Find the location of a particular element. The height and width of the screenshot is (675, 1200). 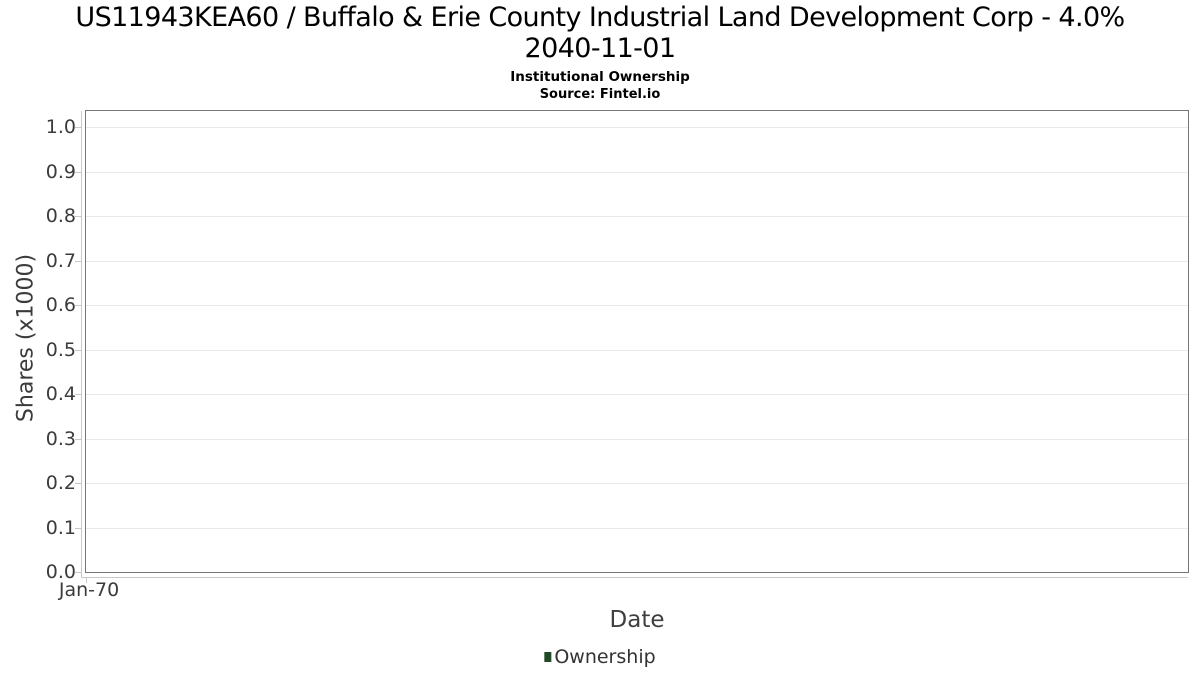

y-tick-label: 0.3 is located at coordinates (60, 438).